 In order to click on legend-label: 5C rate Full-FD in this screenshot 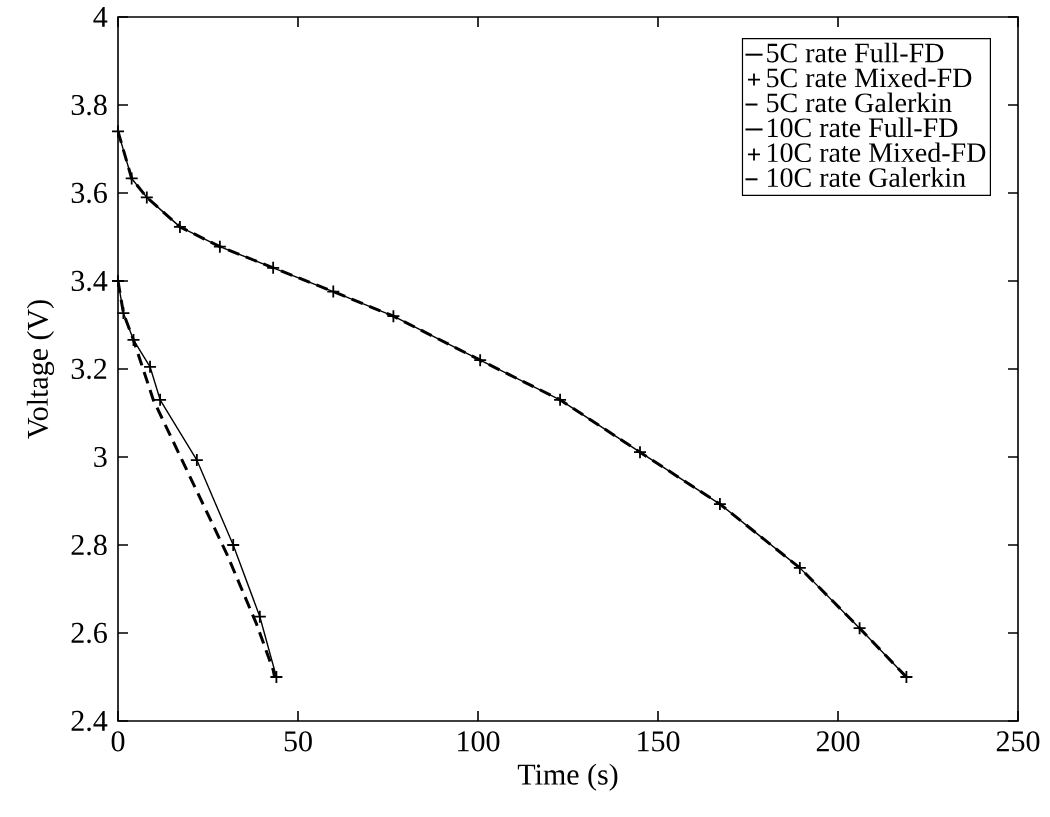, I will do `click(855, 52)`.